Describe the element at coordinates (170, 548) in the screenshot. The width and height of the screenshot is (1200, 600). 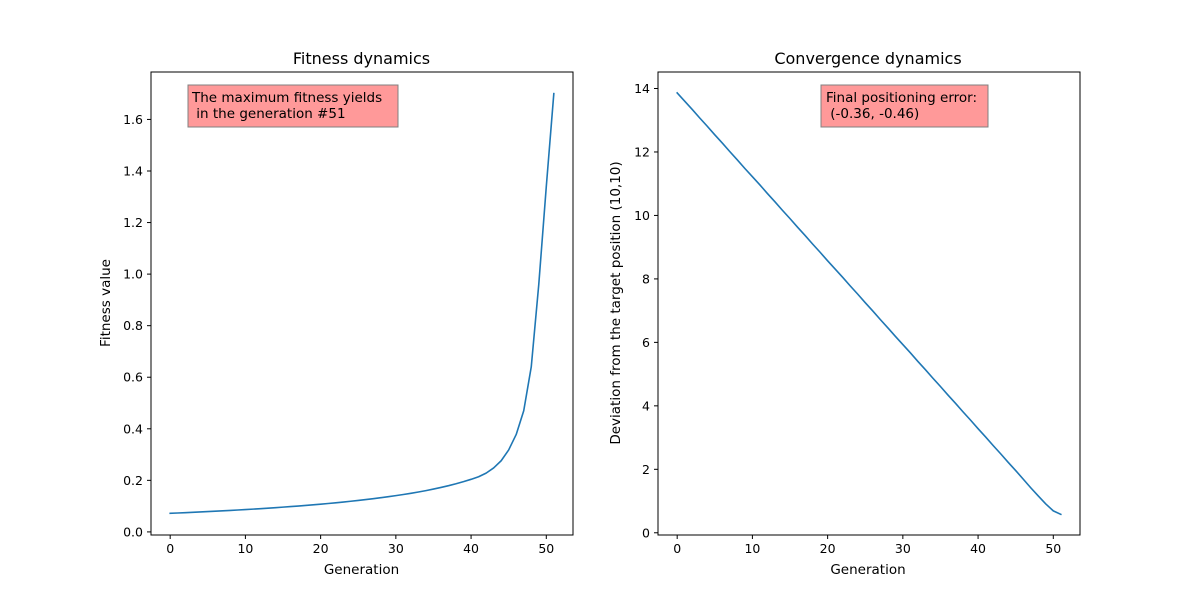
I see `fitness-x-tick-label: 0` at that location.